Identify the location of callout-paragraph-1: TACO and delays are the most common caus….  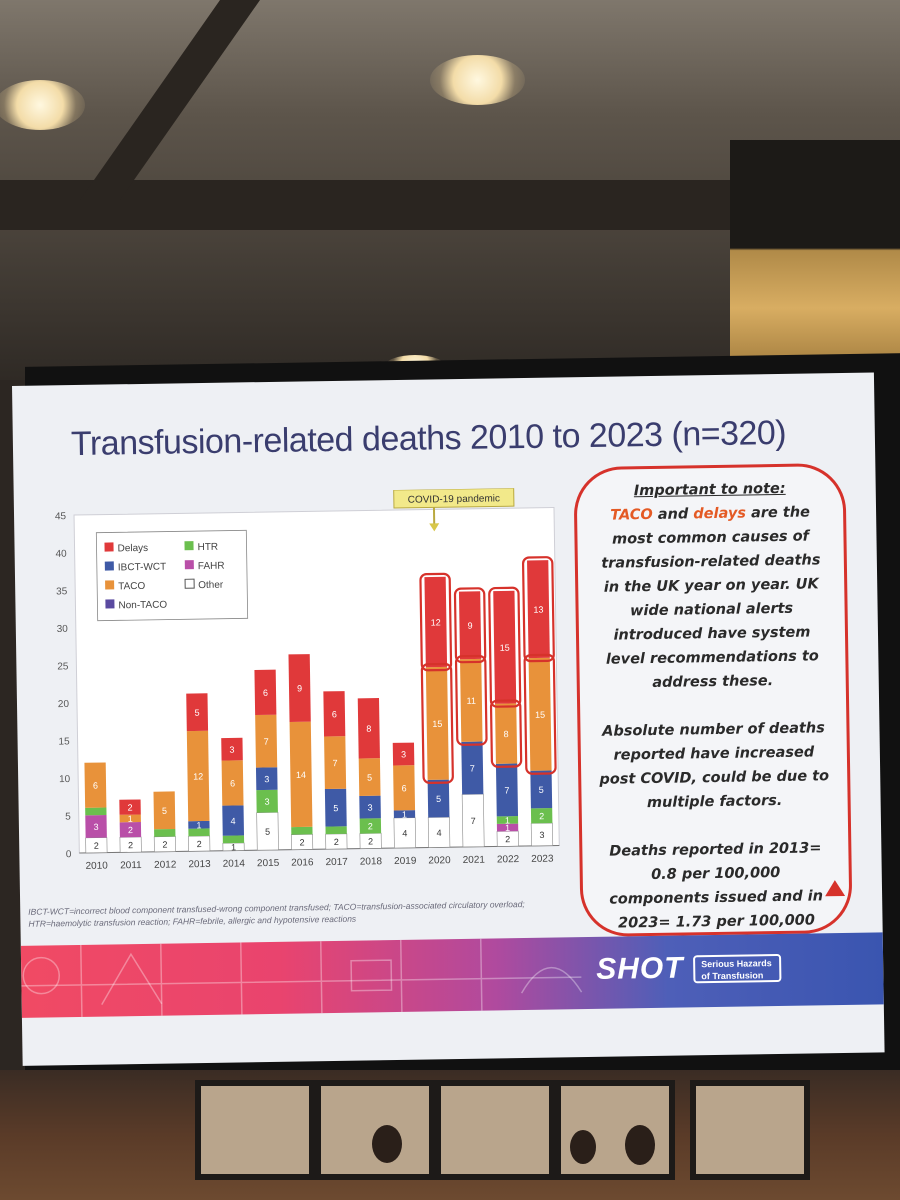
(711, 598).